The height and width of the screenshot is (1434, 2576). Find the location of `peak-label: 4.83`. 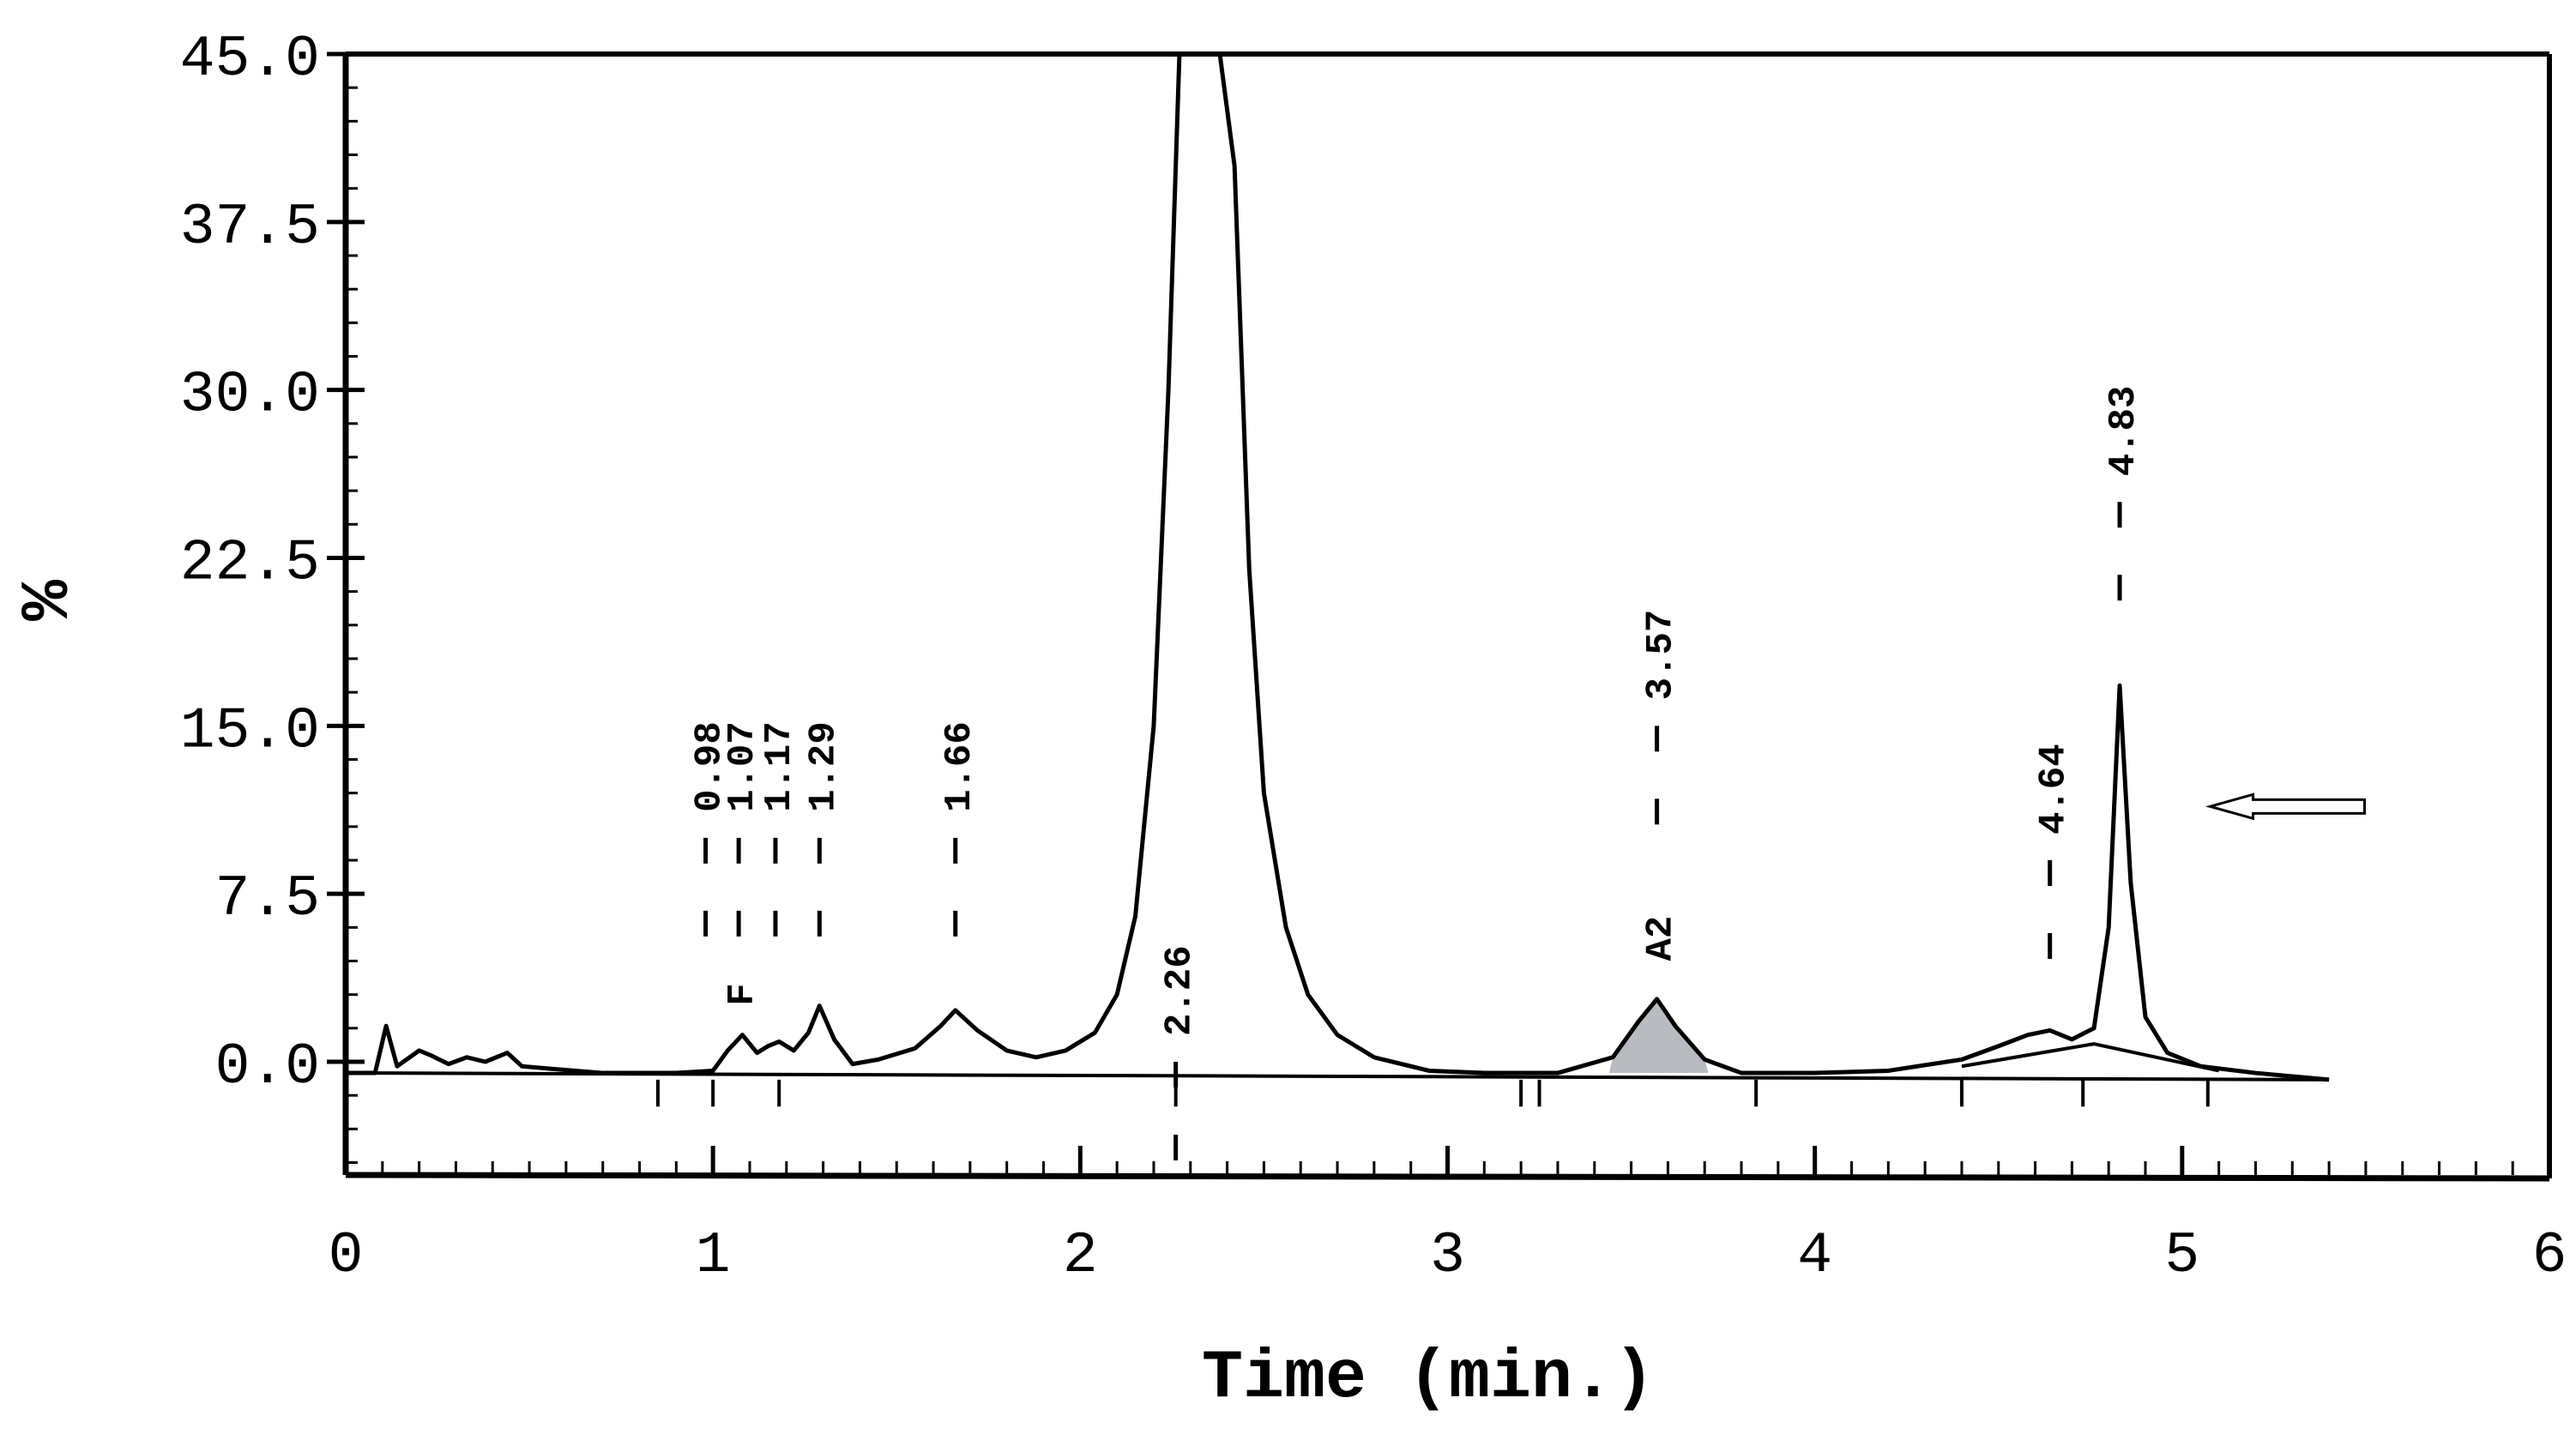

peak-label: 4.83 is located at coordinates (2123, 431).